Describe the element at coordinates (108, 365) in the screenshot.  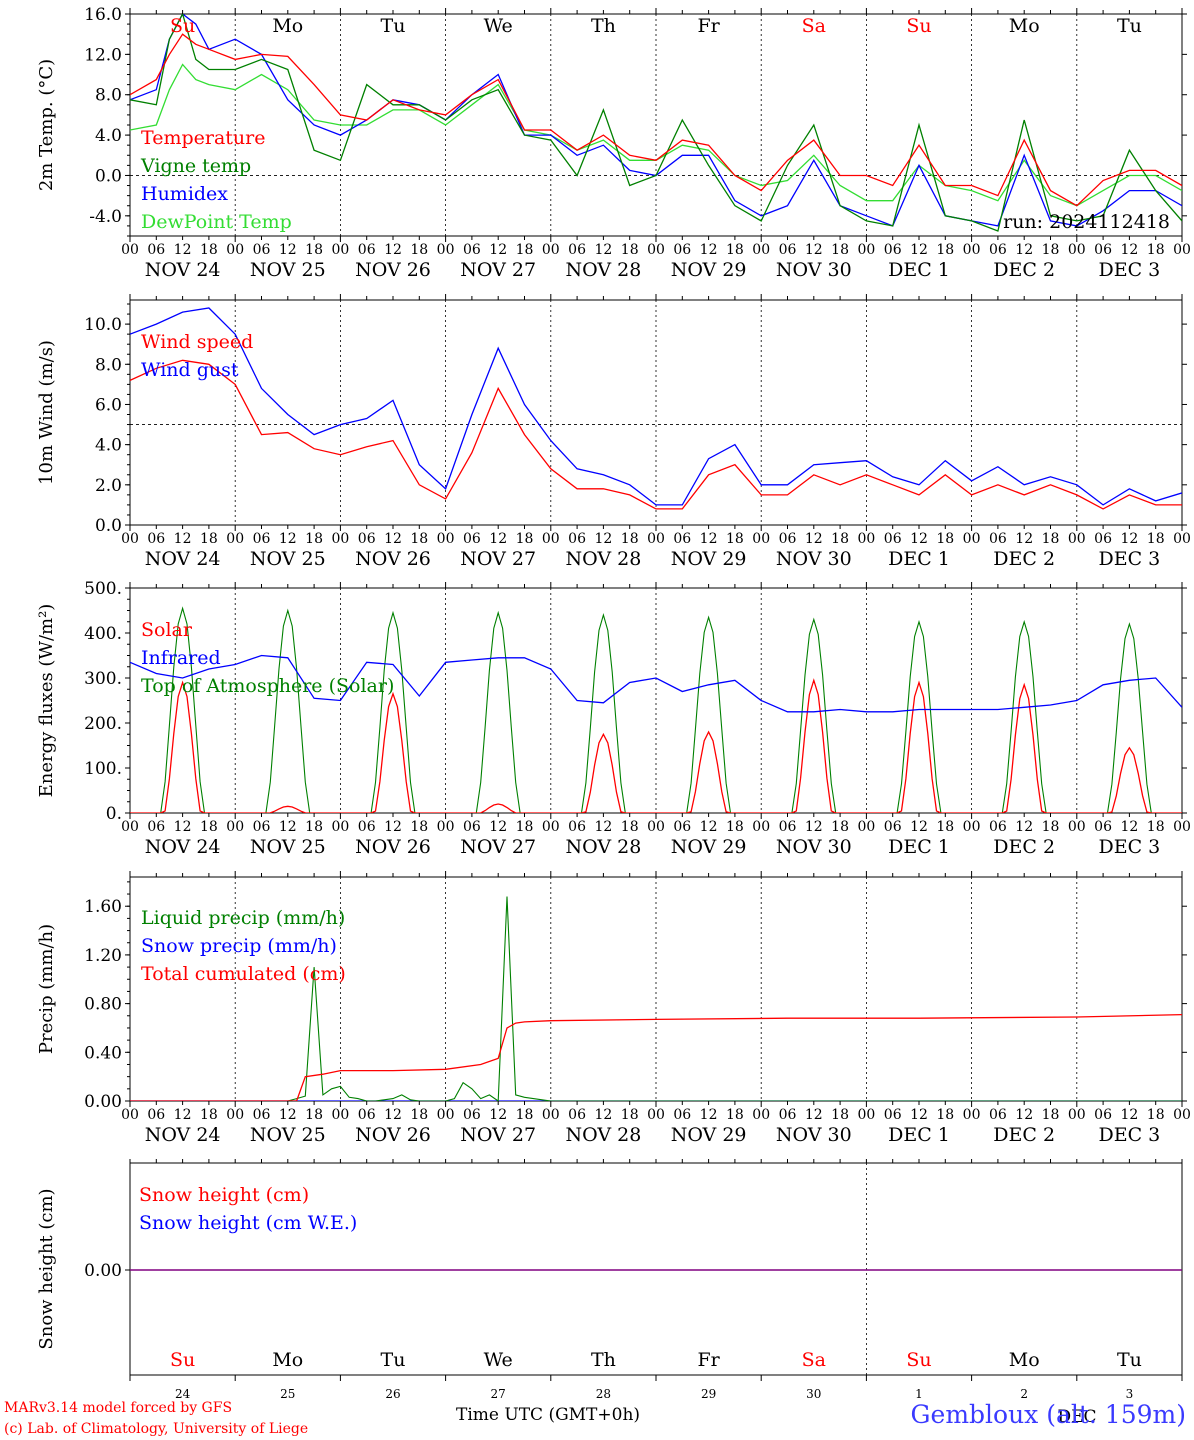
I see `y-tick-label: 8.0` at that location.